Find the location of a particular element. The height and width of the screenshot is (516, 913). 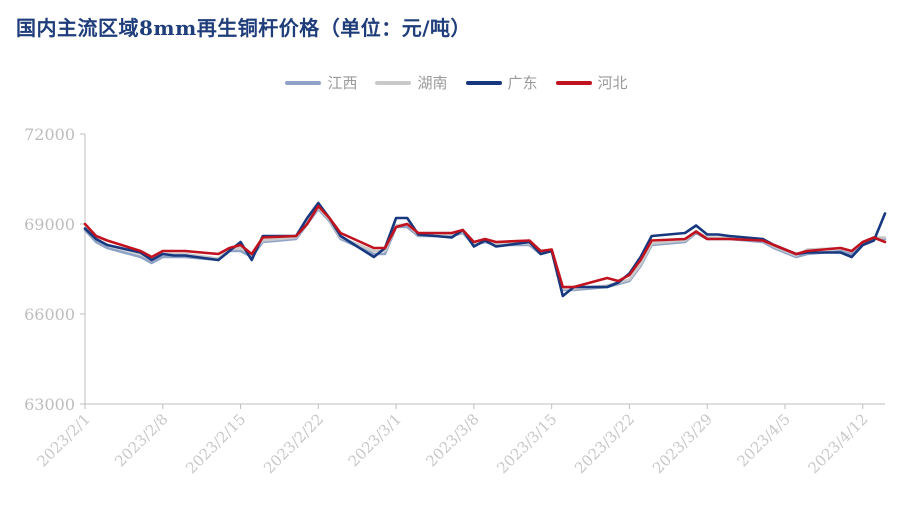

series-line-湖南 is located at coordinates (485, 248).